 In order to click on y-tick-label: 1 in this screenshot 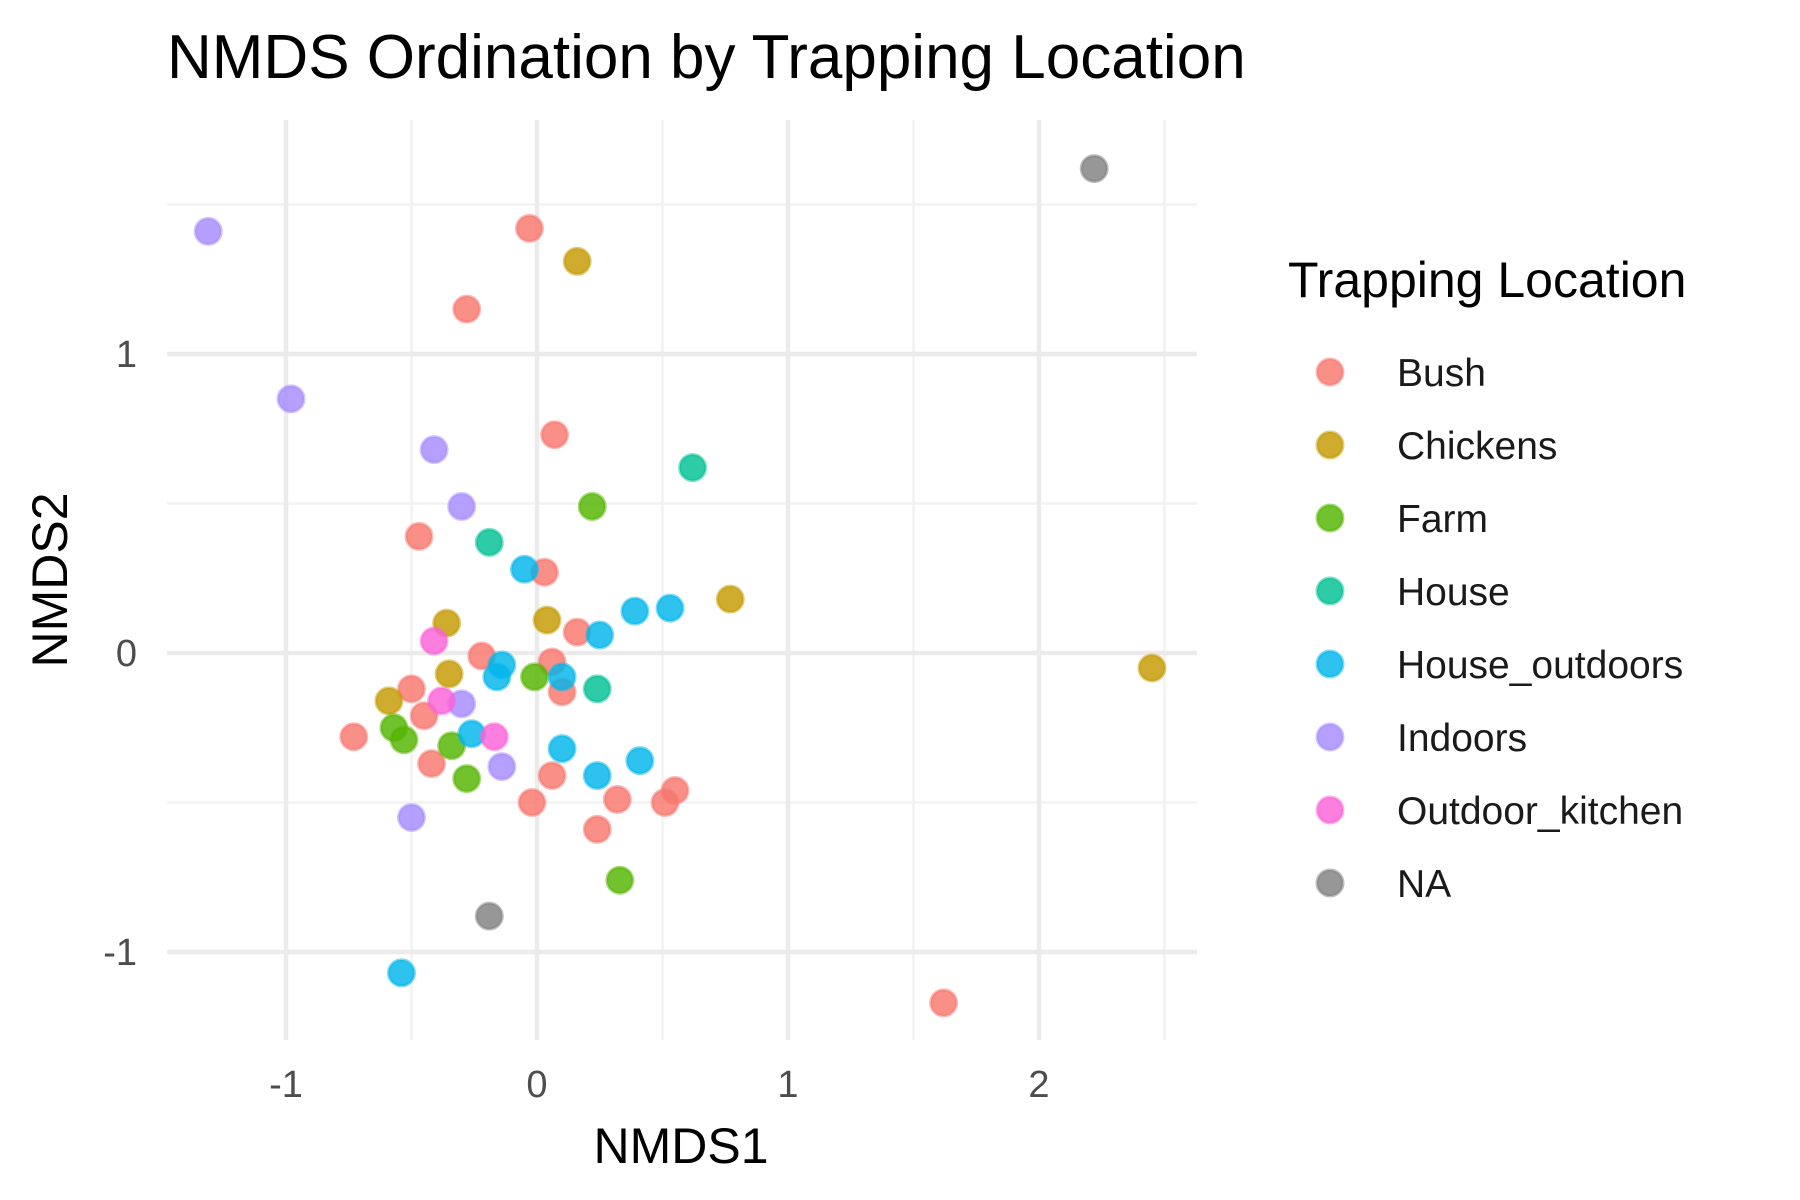, I will do `click(126, 355)`.